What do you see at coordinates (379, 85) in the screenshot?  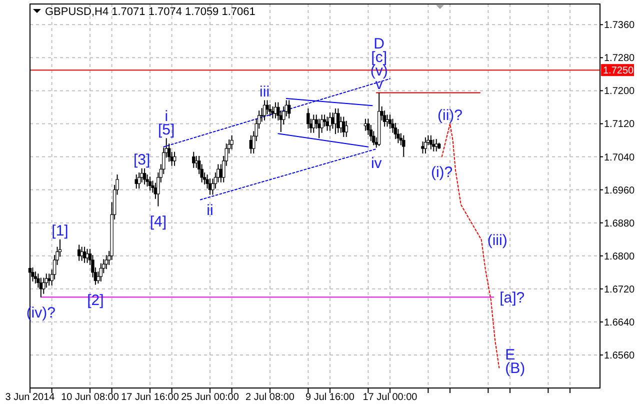 I see `annotation: v` at bounding box center [379, 85].